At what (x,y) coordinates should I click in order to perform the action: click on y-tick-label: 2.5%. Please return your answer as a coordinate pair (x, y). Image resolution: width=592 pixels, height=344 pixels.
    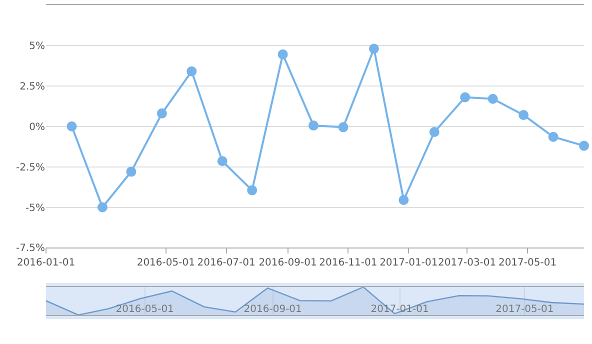
    Looking at the image, I should click on (32, 86).